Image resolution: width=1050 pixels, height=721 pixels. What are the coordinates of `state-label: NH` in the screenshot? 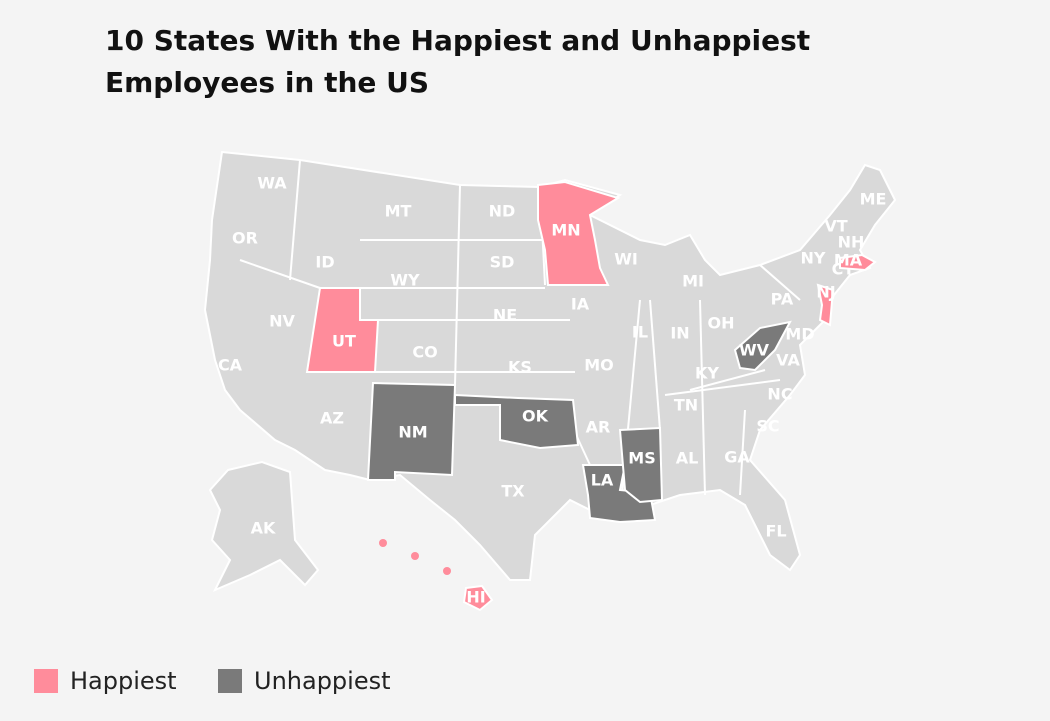 It's located at (851, 242).